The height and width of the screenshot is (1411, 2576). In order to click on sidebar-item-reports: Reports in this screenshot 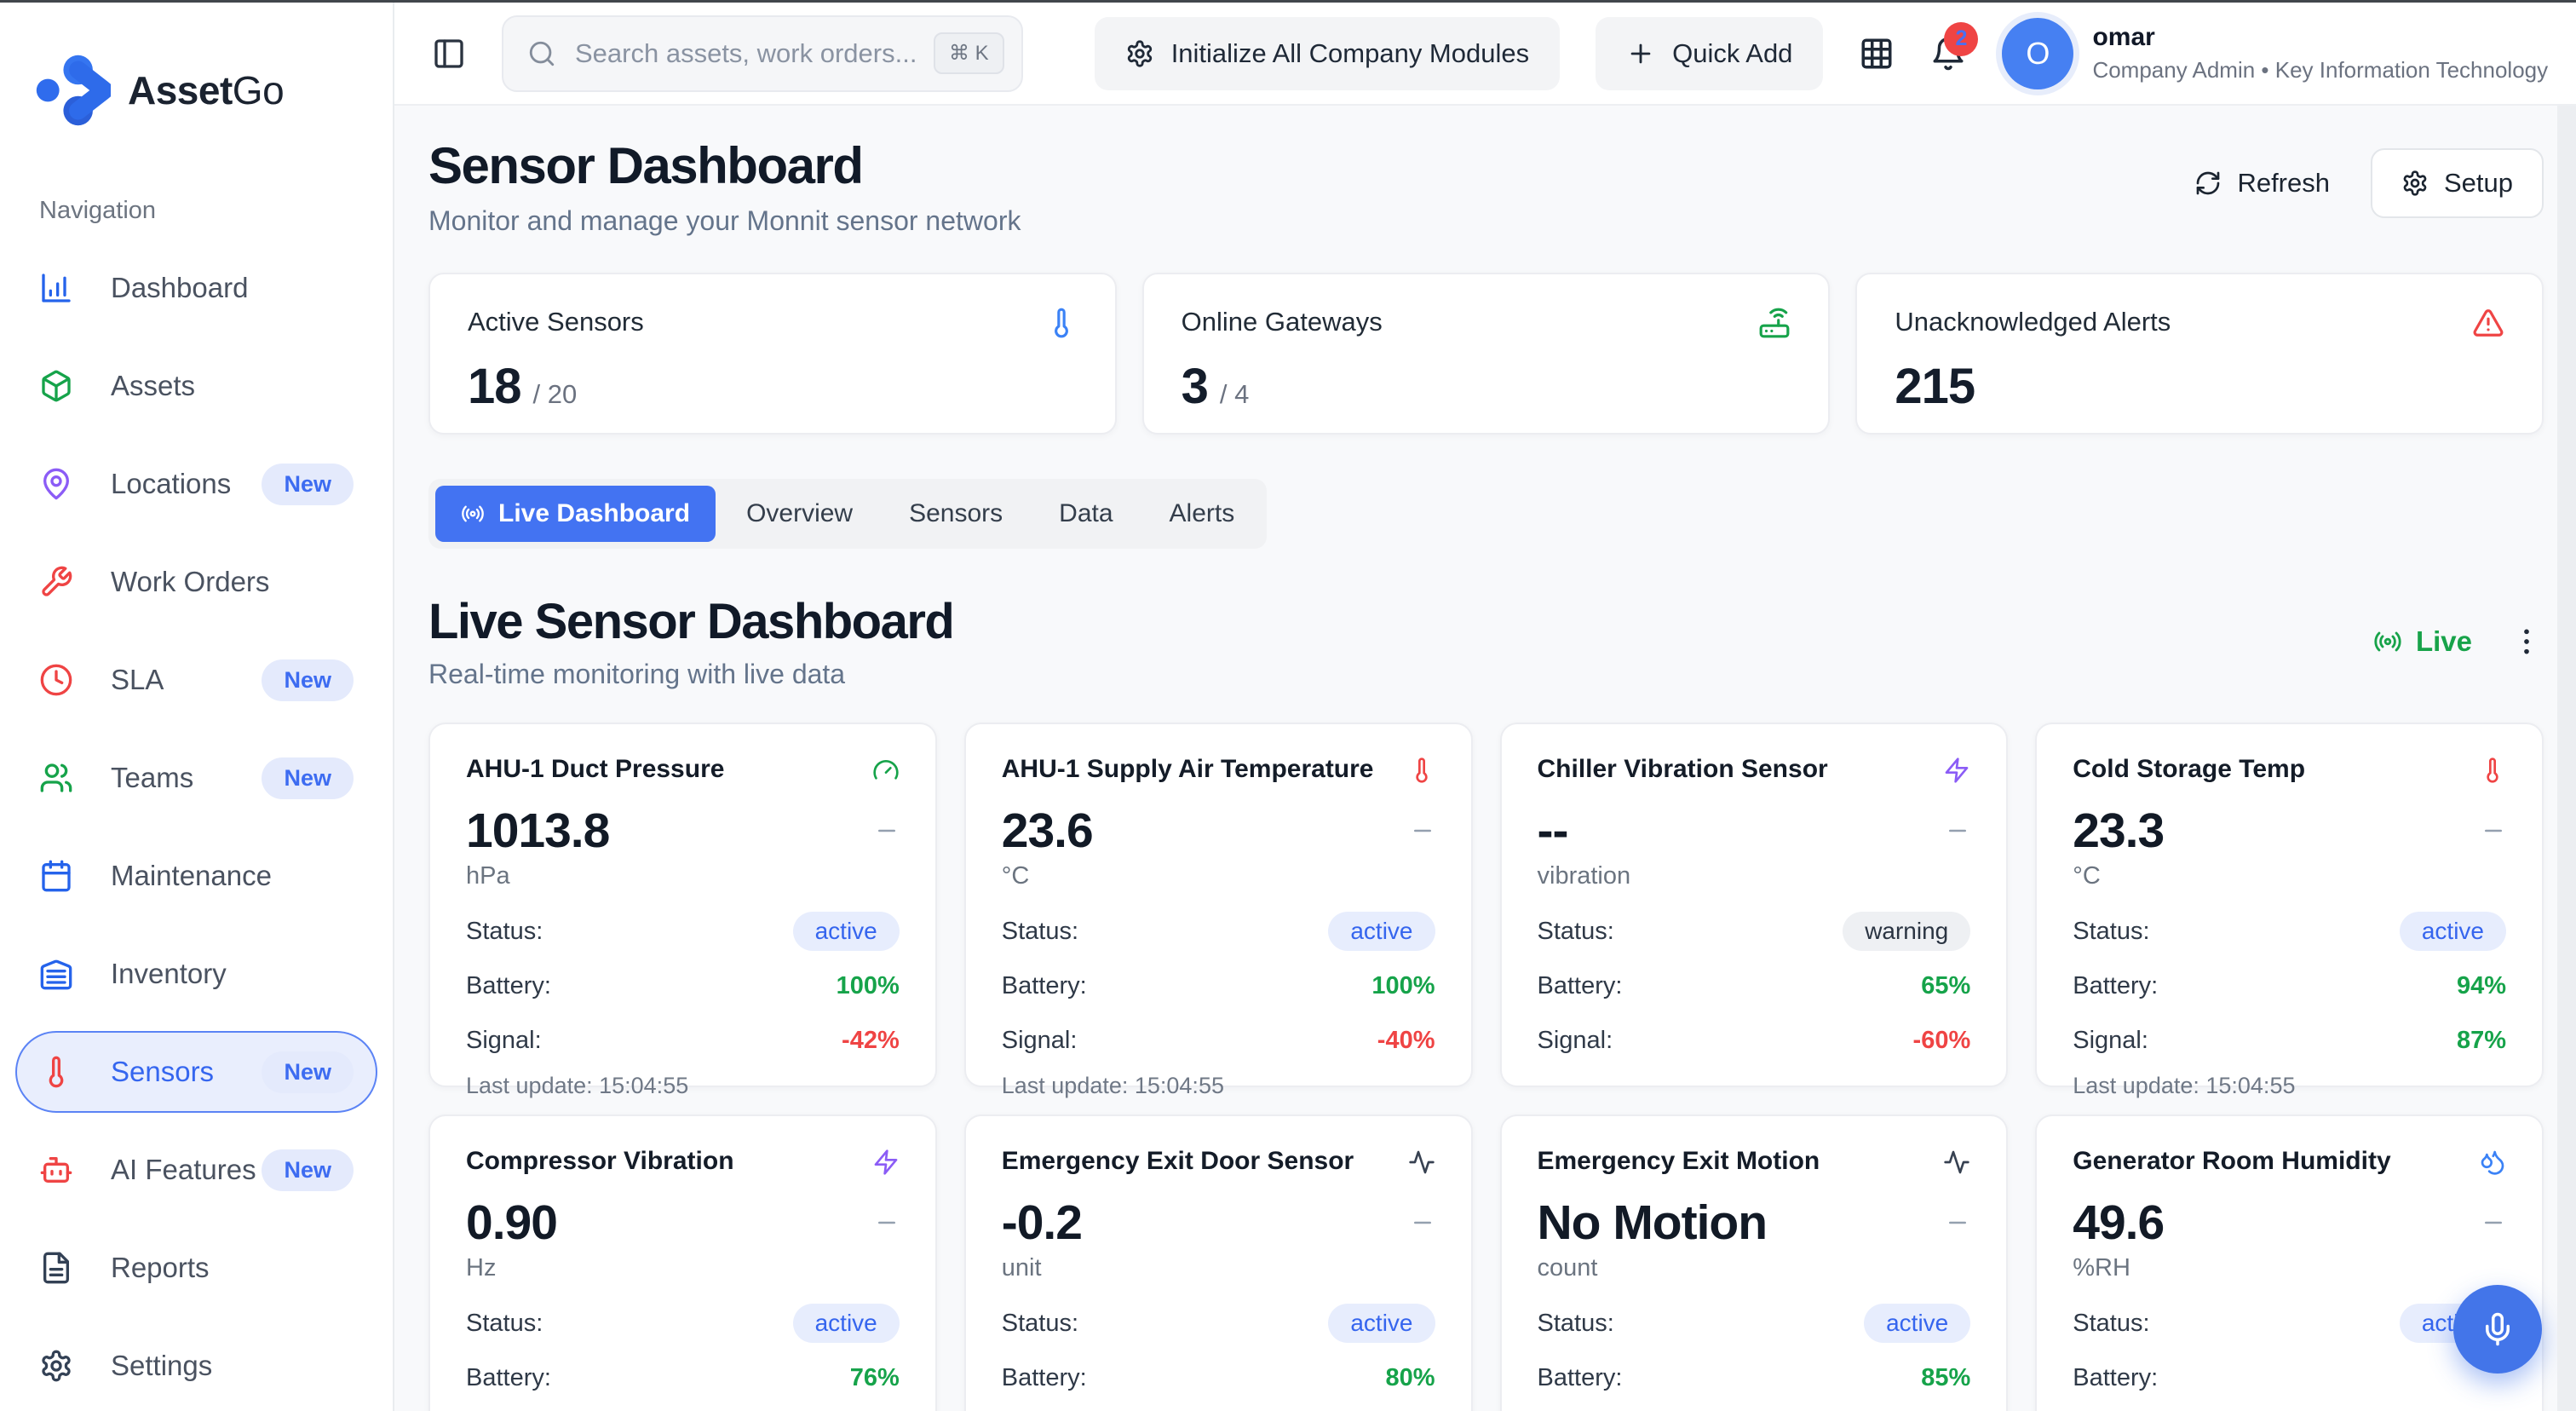, I will do `click(196, 1268)`.